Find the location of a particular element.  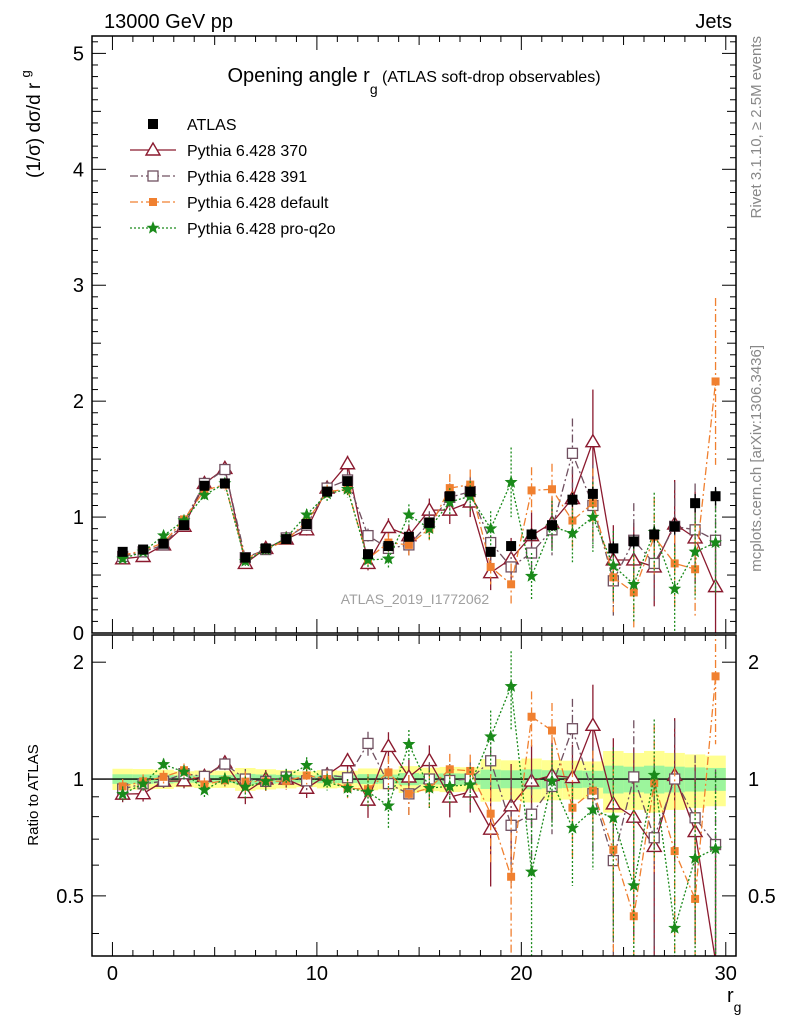

x-axis-label-subscript: g is located at coordinates (738, 1007).